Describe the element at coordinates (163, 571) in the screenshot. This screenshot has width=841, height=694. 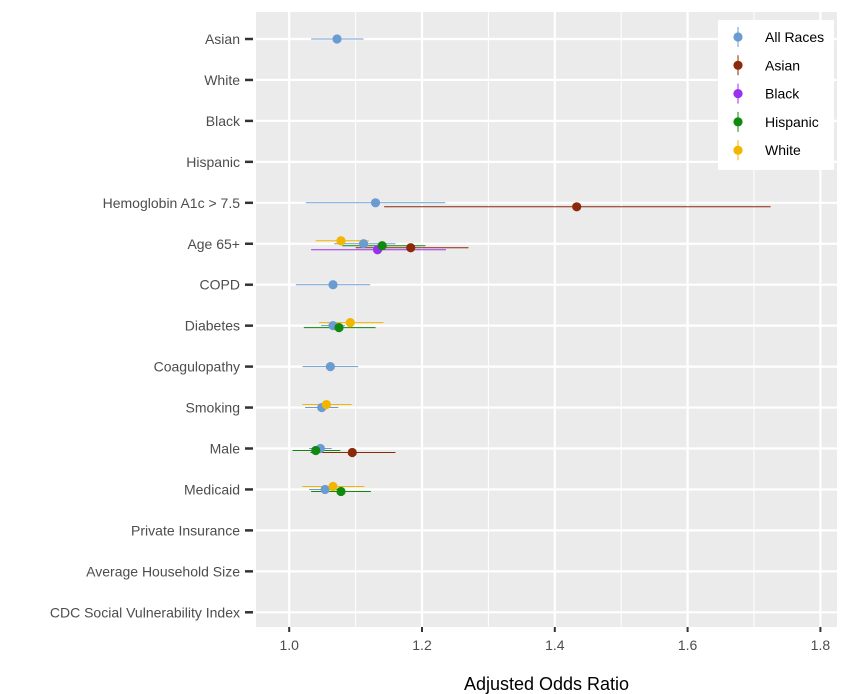
I see `y-category-label: Average Household Size` at that location.